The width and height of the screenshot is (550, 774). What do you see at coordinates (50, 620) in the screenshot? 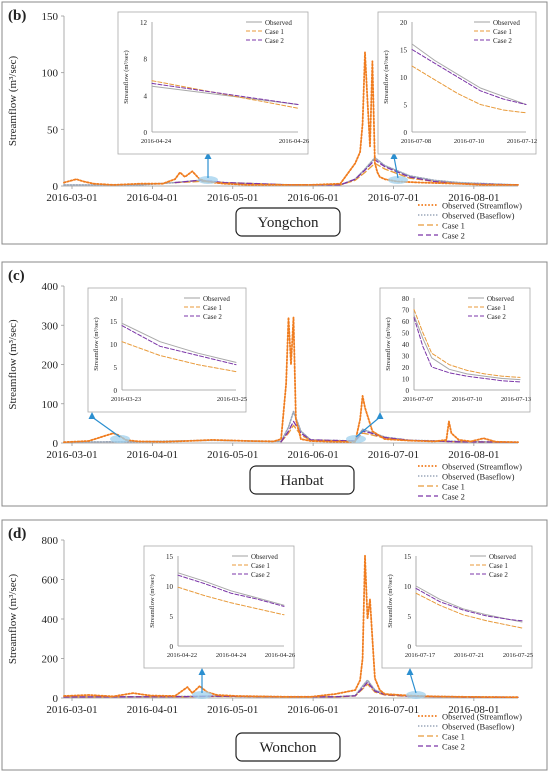
I see `y-tick-label: 400` at bounding box center [50, 620].